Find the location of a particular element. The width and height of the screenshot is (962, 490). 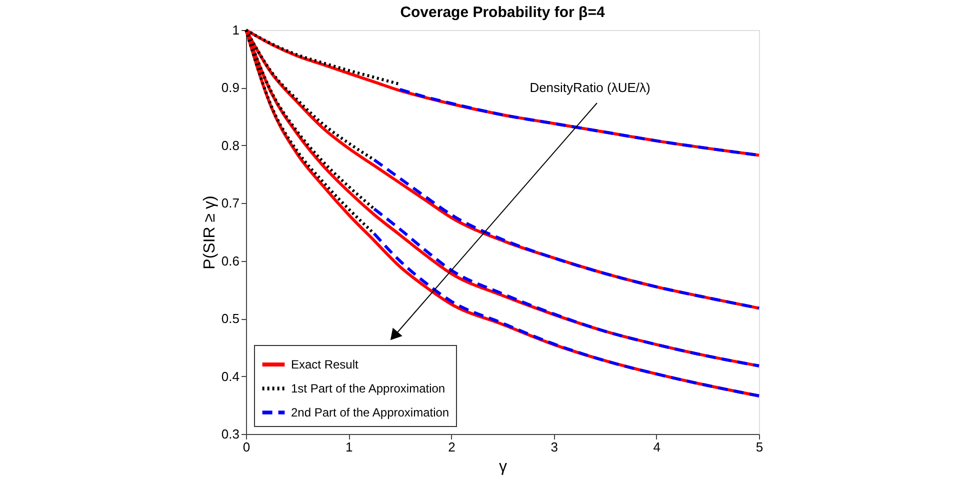

y-tick-label: 0.3 is located at coordinates (230, 434).